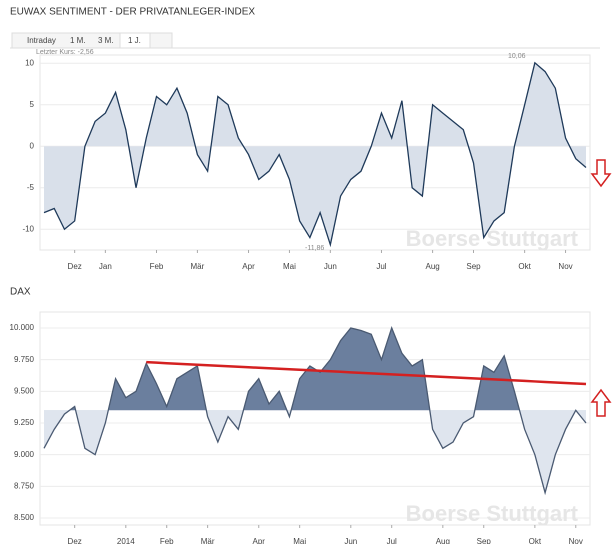 The image size is (612, 544). I want to click on y-tick-label: 9.250, so click(24, 422).